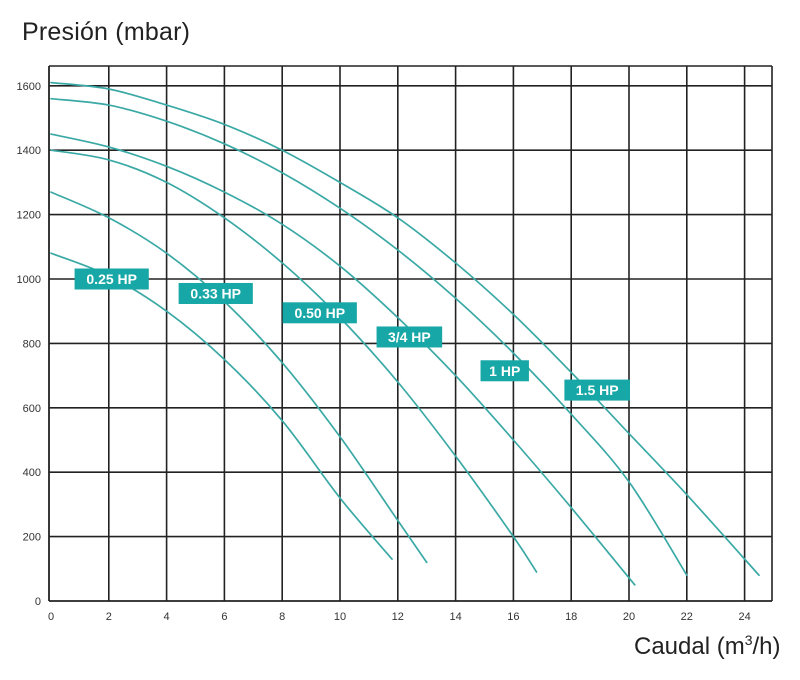 This screenshot has height=680, width=800. Describe the element at coordinates (744, 617) in the screenshot. I see `x-tick-label: 24` at that location.